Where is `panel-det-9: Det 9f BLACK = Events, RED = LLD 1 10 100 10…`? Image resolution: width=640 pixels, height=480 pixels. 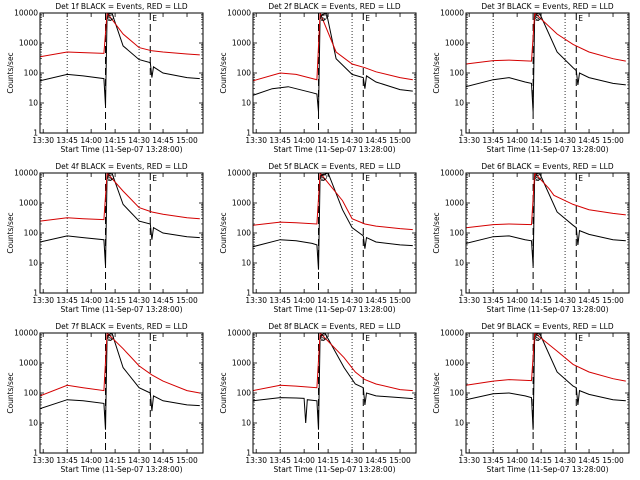 panel-det-9: Det 9f BLACK = Events, RED = LLD 1 10 100 10… is located at coordinates (531, 398).